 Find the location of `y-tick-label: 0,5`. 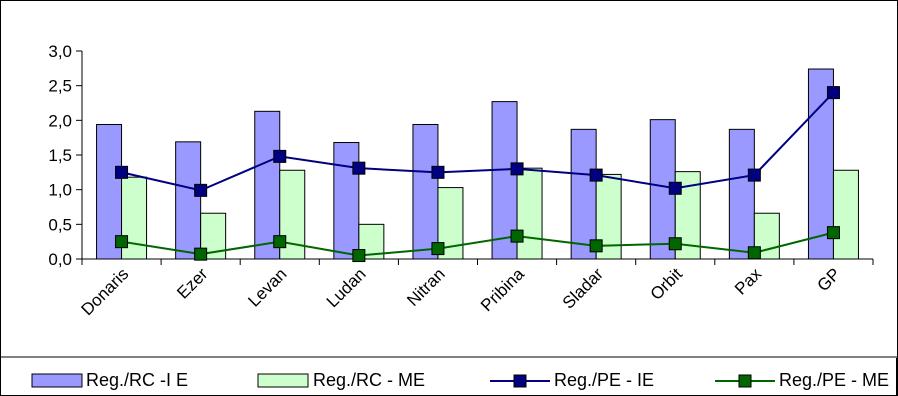

y-tick-label: 0,5 is located at coordinates (60, 224).